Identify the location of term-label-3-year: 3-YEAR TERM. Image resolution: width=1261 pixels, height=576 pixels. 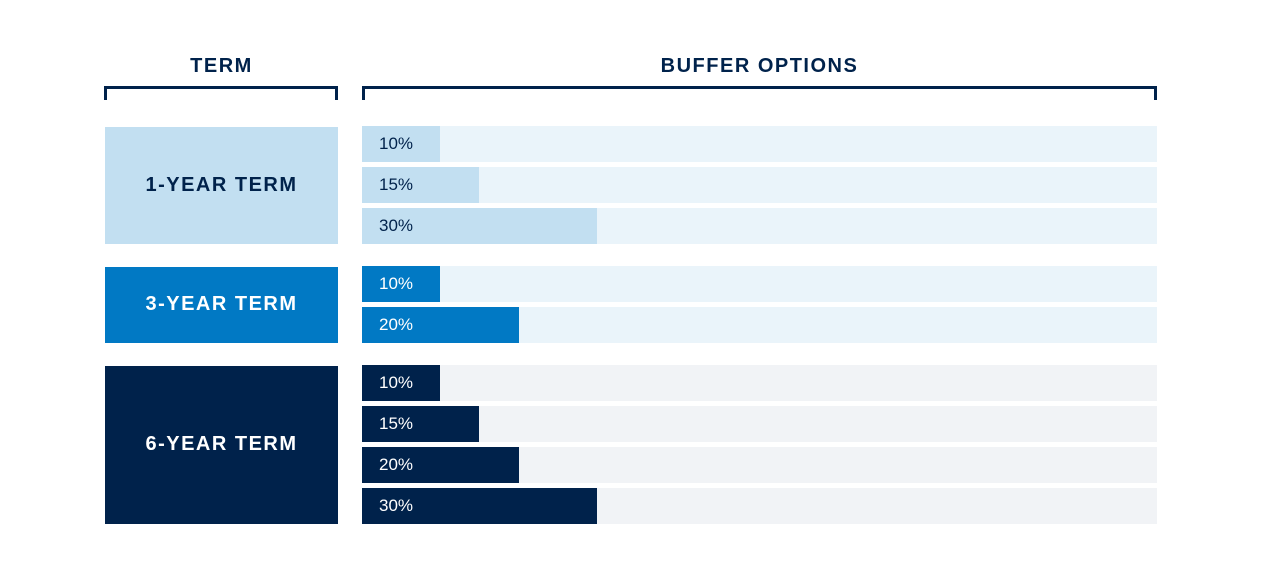
(221, 304).